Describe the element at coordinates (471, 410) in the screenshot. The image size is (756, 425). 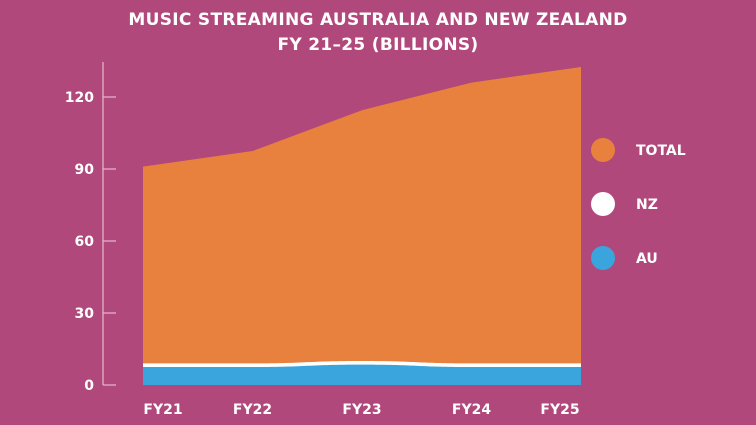
I see `x-tick-label: FY24` at that location.